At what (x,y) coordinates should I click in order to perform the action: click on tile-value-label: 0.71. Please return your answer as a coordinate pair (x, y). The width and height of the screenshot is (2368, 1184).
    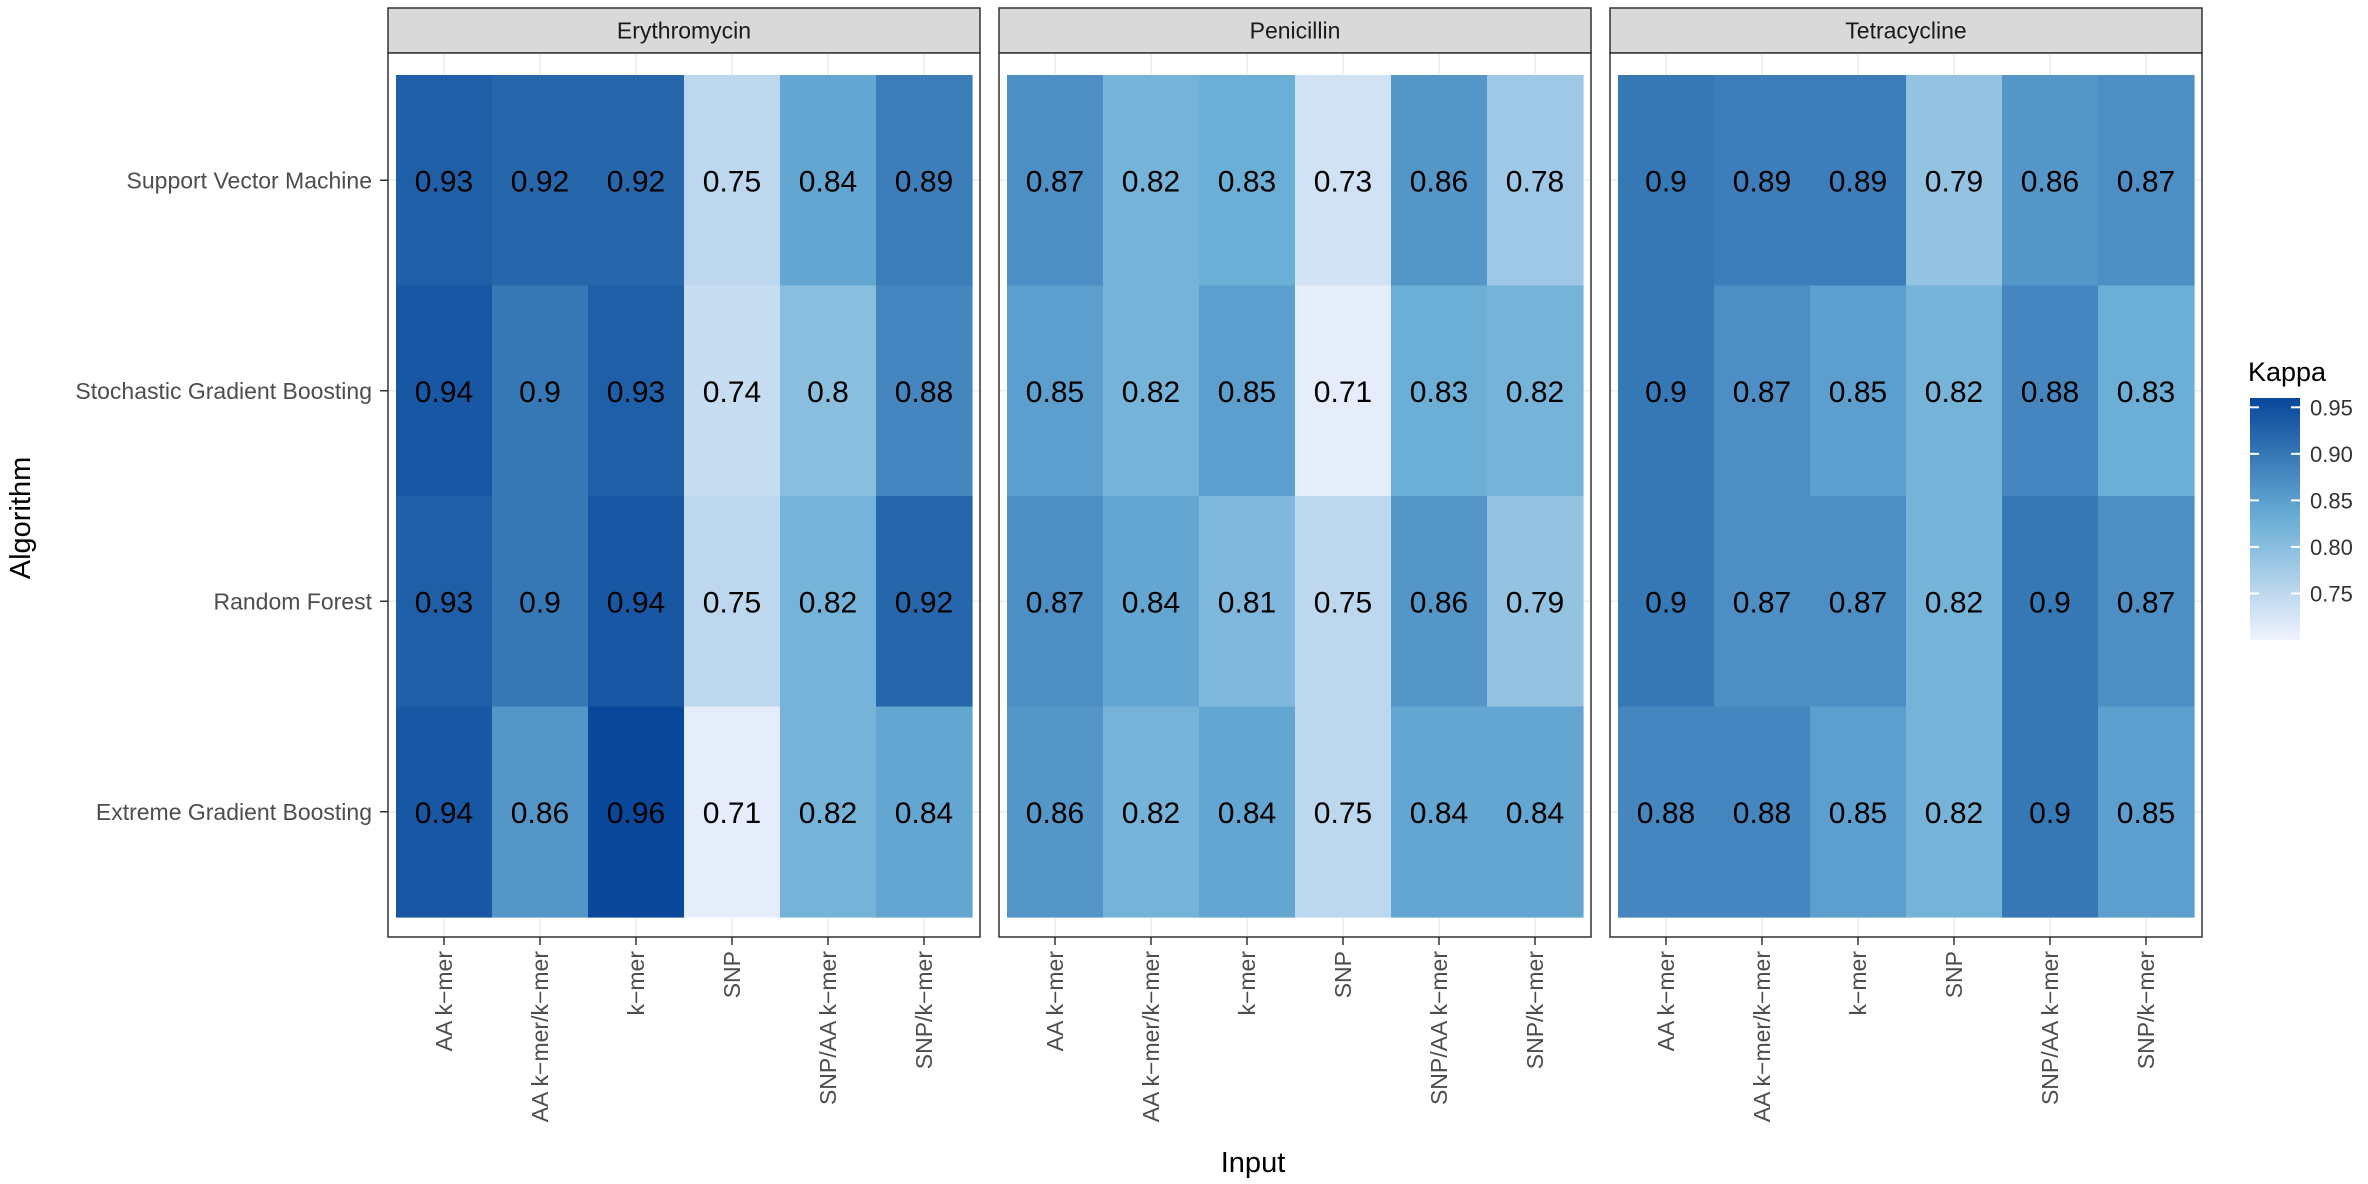
    Looking at the image, I should click on (732, 813).